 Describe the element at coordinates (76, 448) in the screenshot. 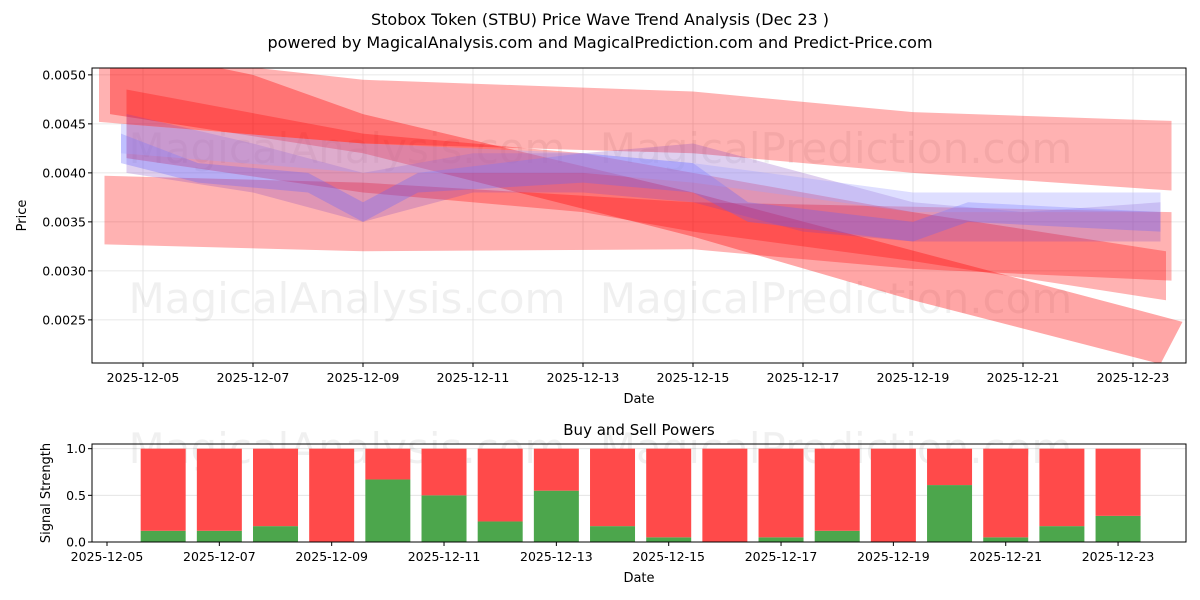

I see `y-tick-label: 1.0` at that location.